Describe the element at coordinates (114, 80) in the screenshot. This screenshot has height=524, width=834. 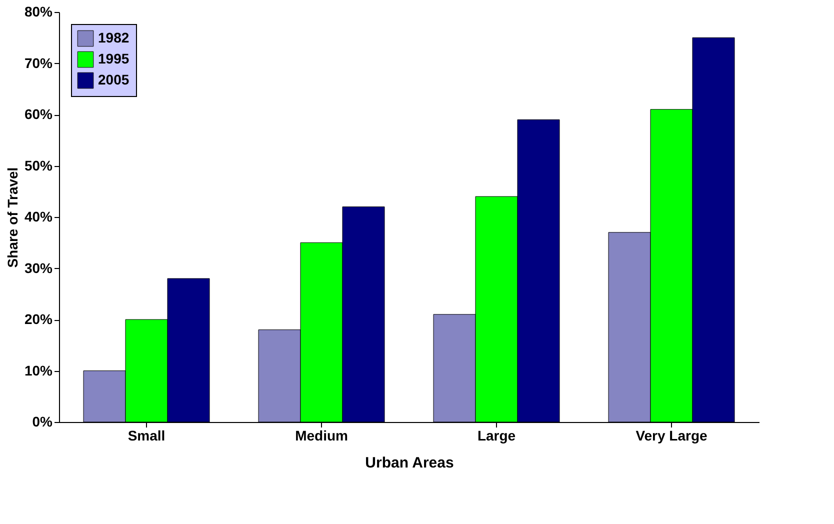
I see `legend-label: 2005` at that location.